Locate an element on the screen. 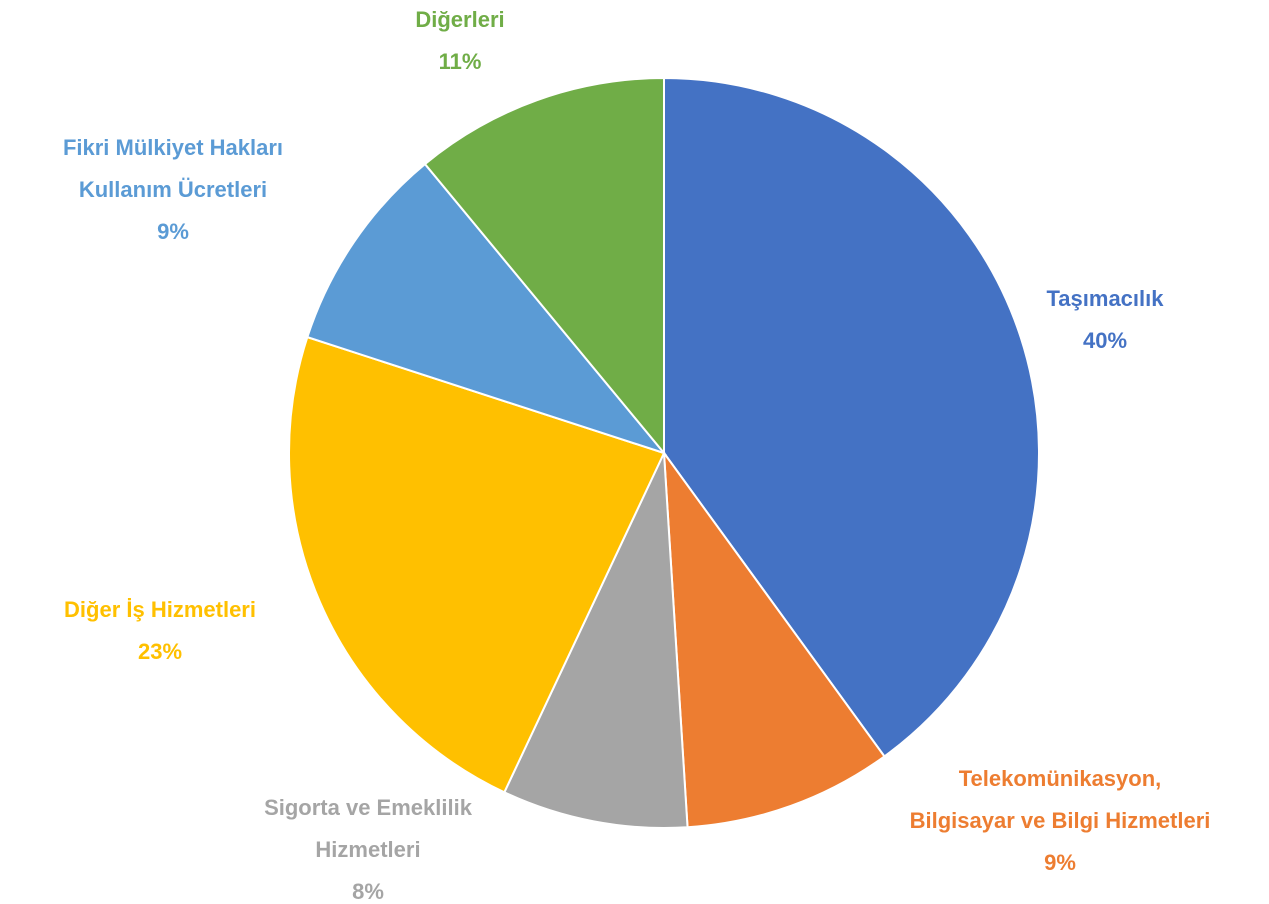  category-label: Taşımacılık is located at coordinates (1105, 298).